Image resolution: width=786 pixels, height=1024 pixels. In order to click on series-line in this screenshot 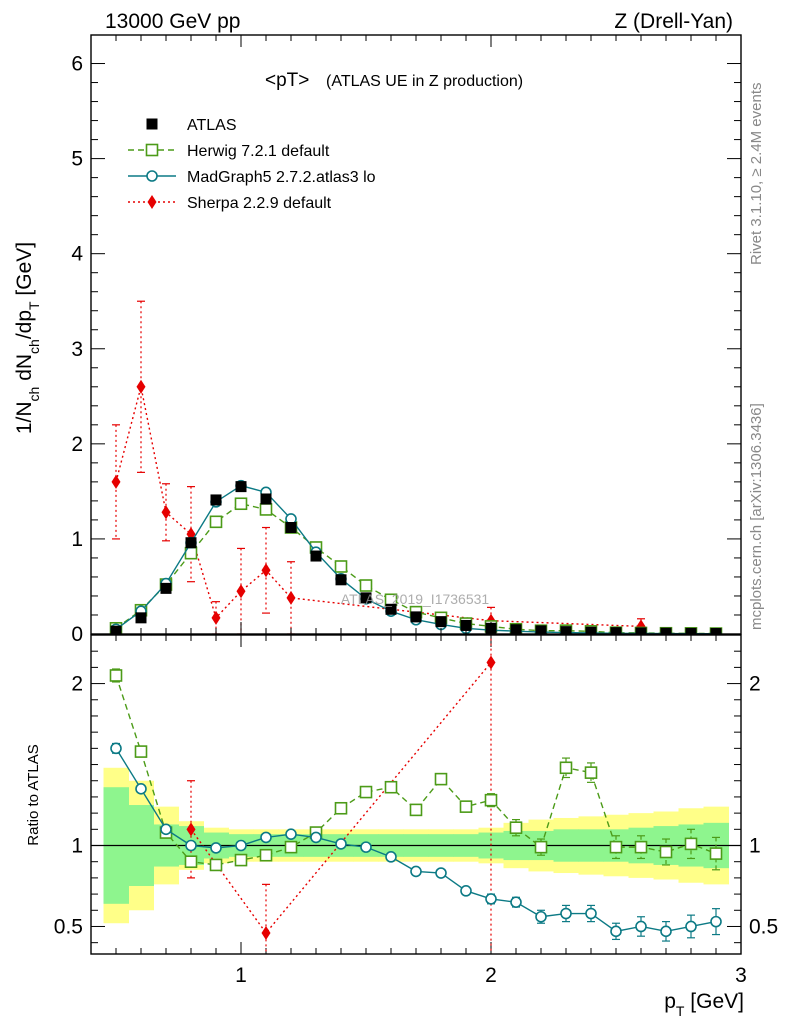, I will do `click(341, 798)`.